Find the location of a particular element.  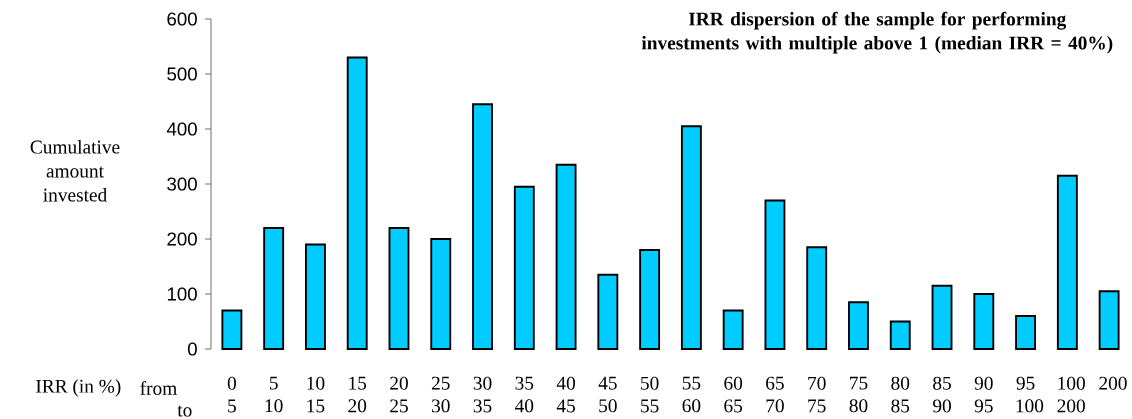

x-tick-label: 70 75 is located at coordinates (817, 394).